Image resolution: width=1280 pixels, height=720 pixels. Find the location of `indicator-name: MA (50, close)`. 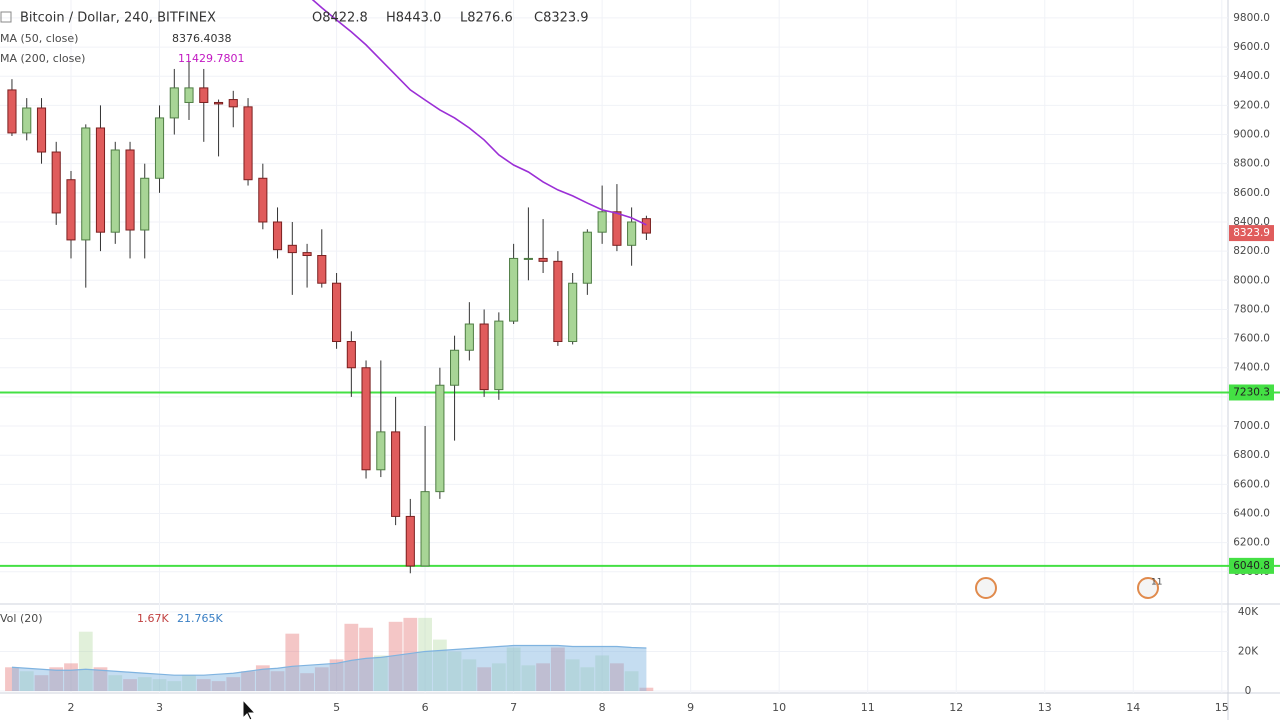

indicator-name: MA (50, close) is located at coordinates (39, 38).